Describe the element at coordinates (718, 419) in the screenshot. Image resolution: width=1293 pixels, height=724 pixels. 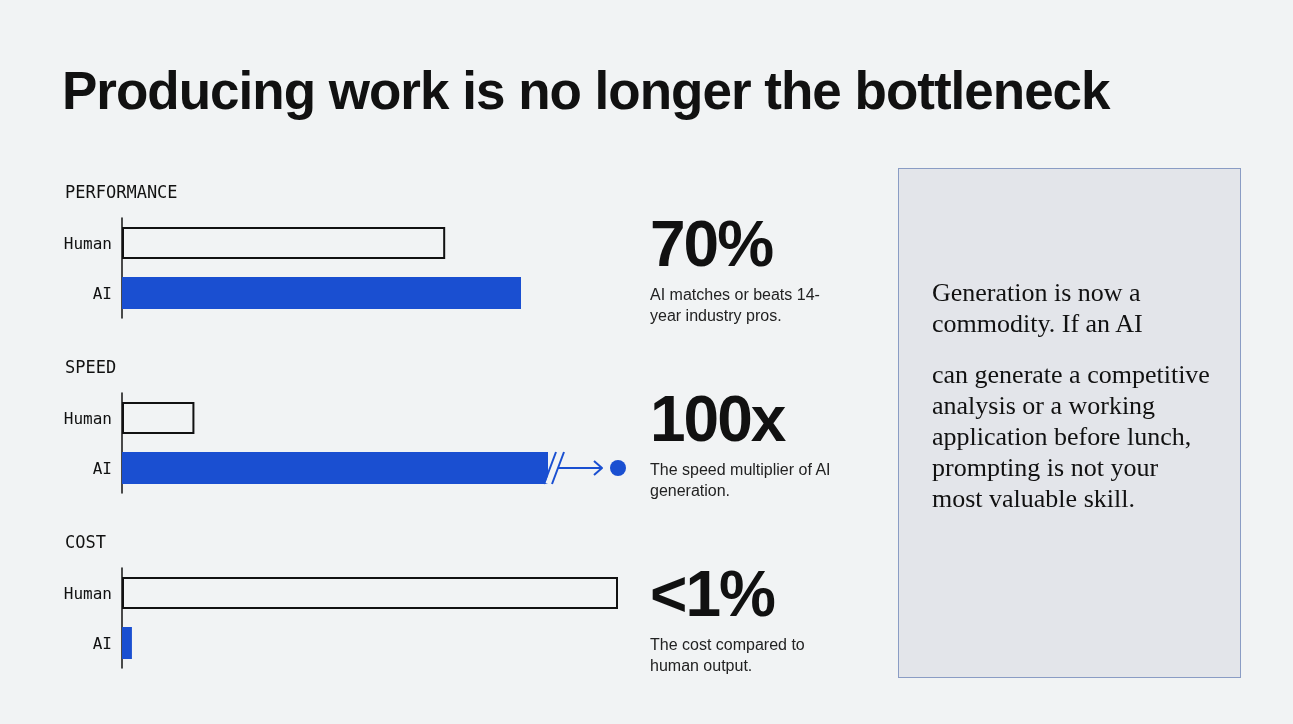
I see `text: 100x` at that location.